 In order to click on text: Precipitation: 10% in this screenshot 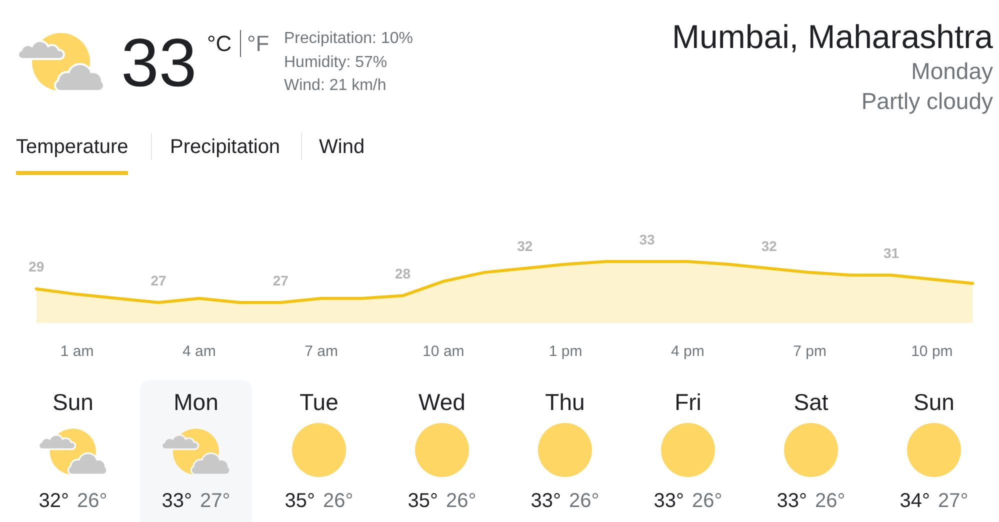, I will do `click(348, 38)`.